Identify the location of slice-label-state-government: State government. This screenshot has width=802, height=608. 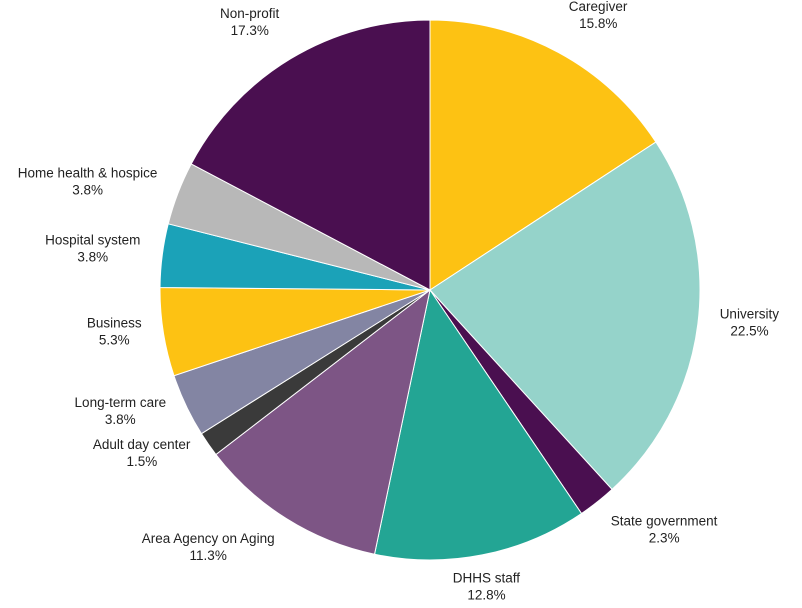
(664, 520).